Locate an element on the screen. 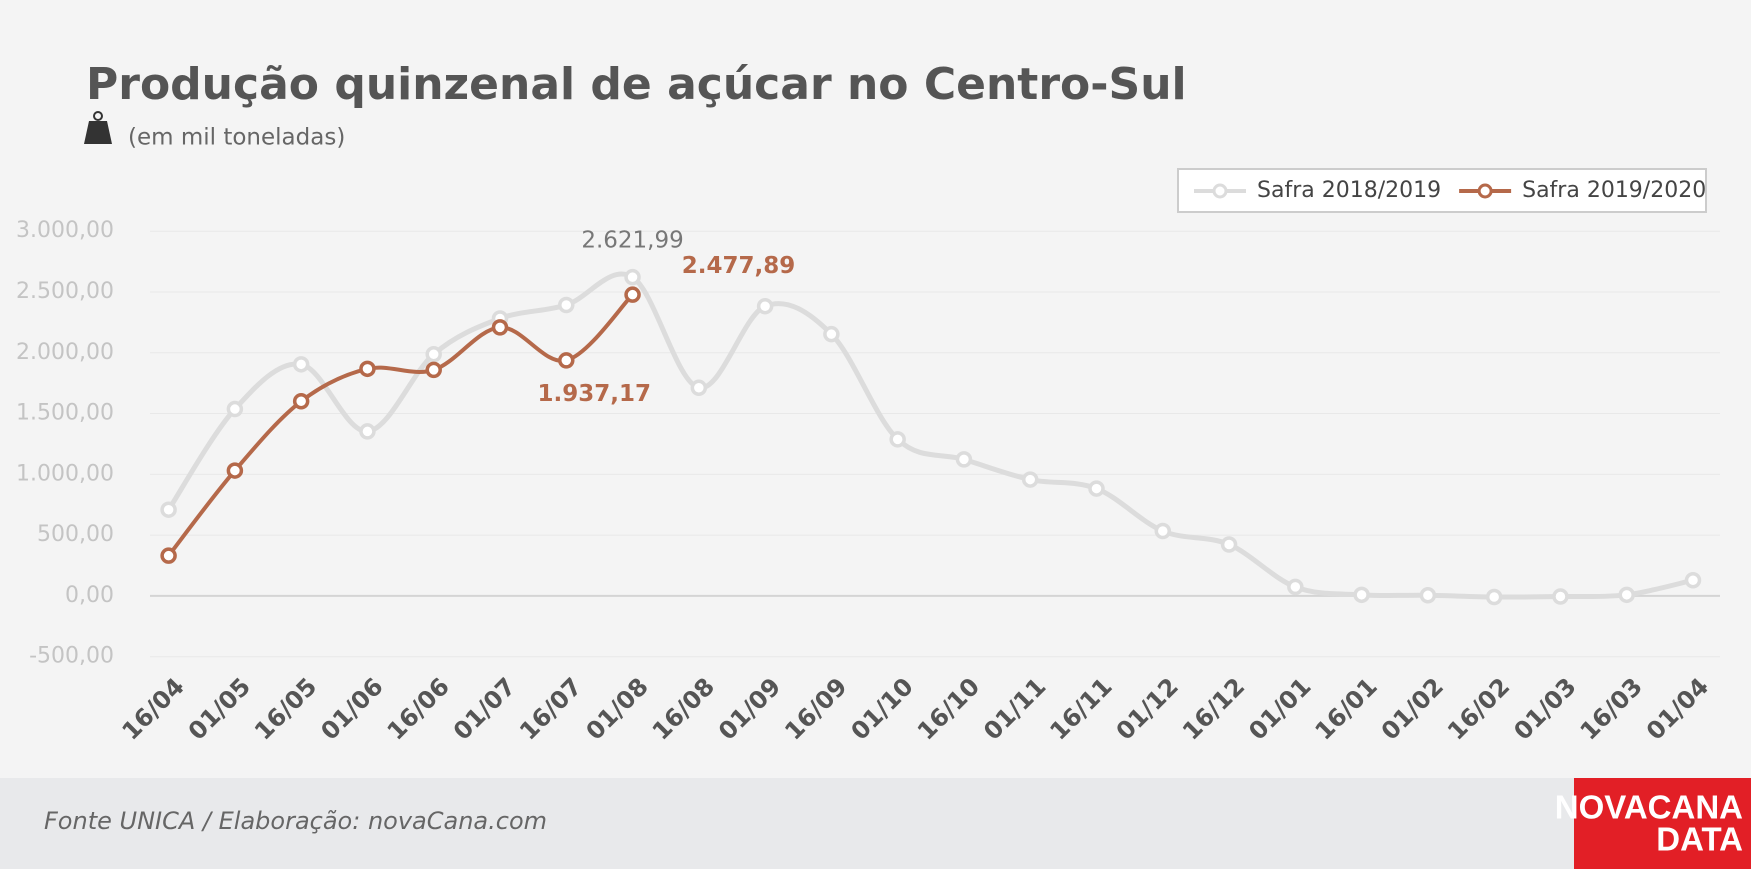 Image resolution: width=1751 pixels, height=869 pixels. y-tick-label: 0,00 is located at coordinates (89, 595).